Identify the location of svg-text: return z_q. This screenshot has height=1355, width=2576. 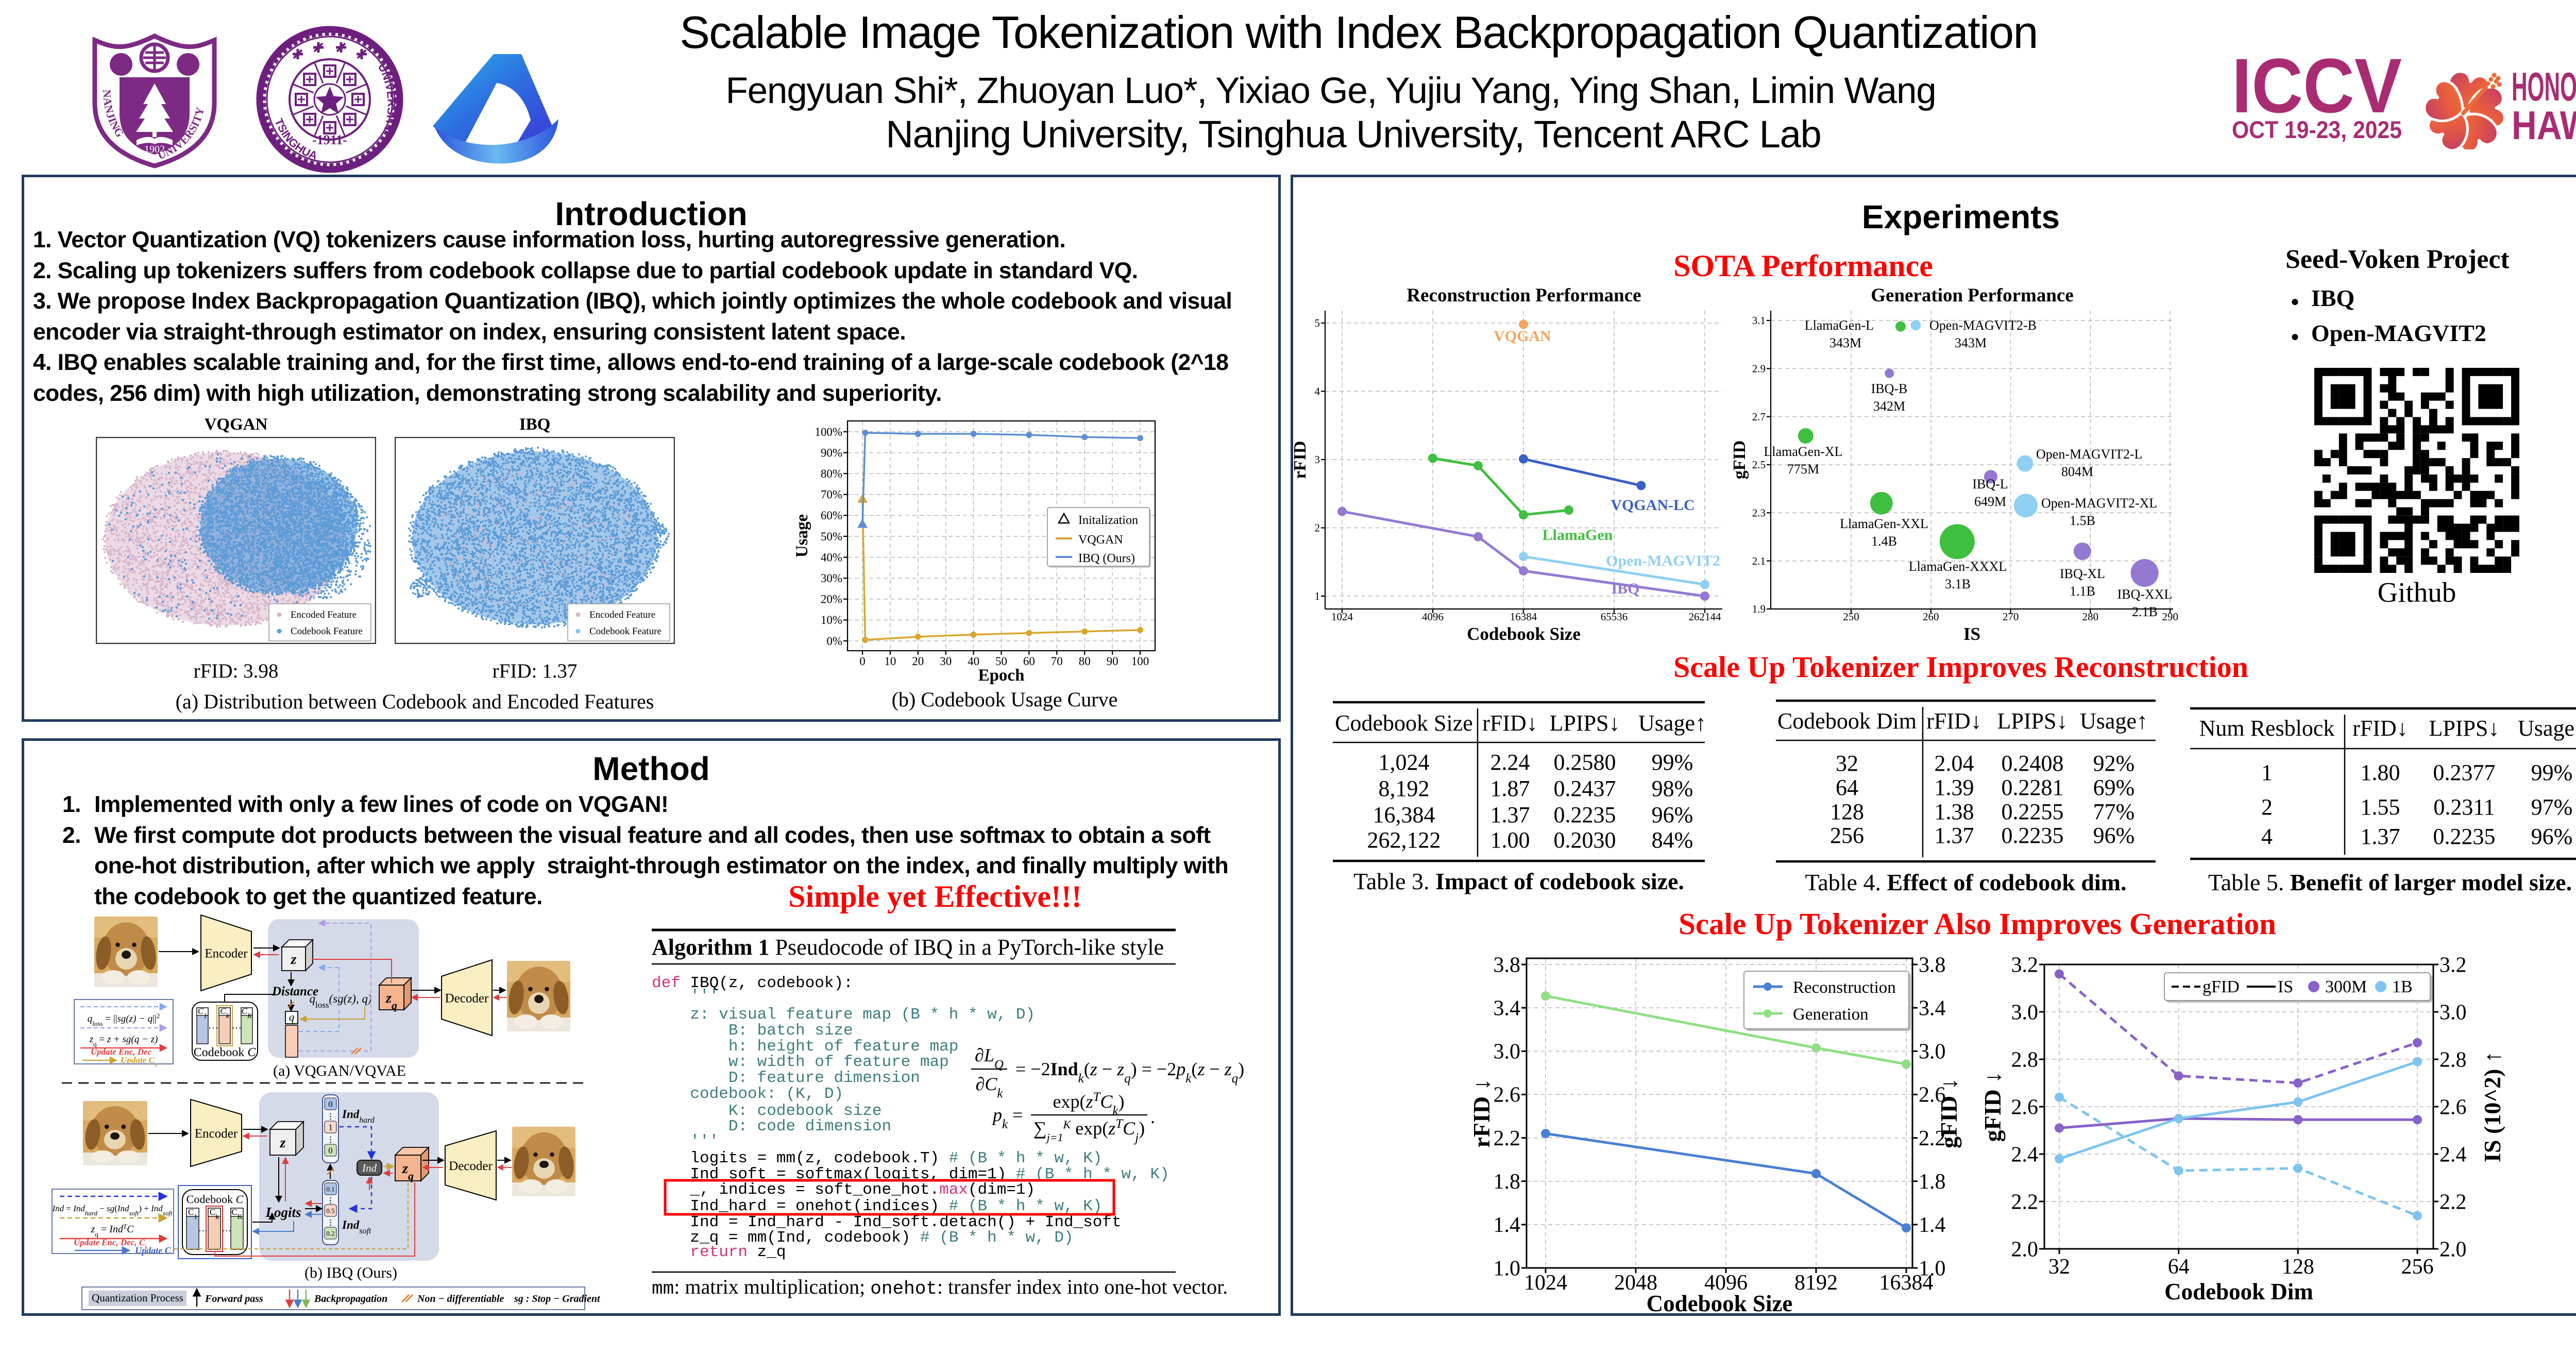
(719, 1252).